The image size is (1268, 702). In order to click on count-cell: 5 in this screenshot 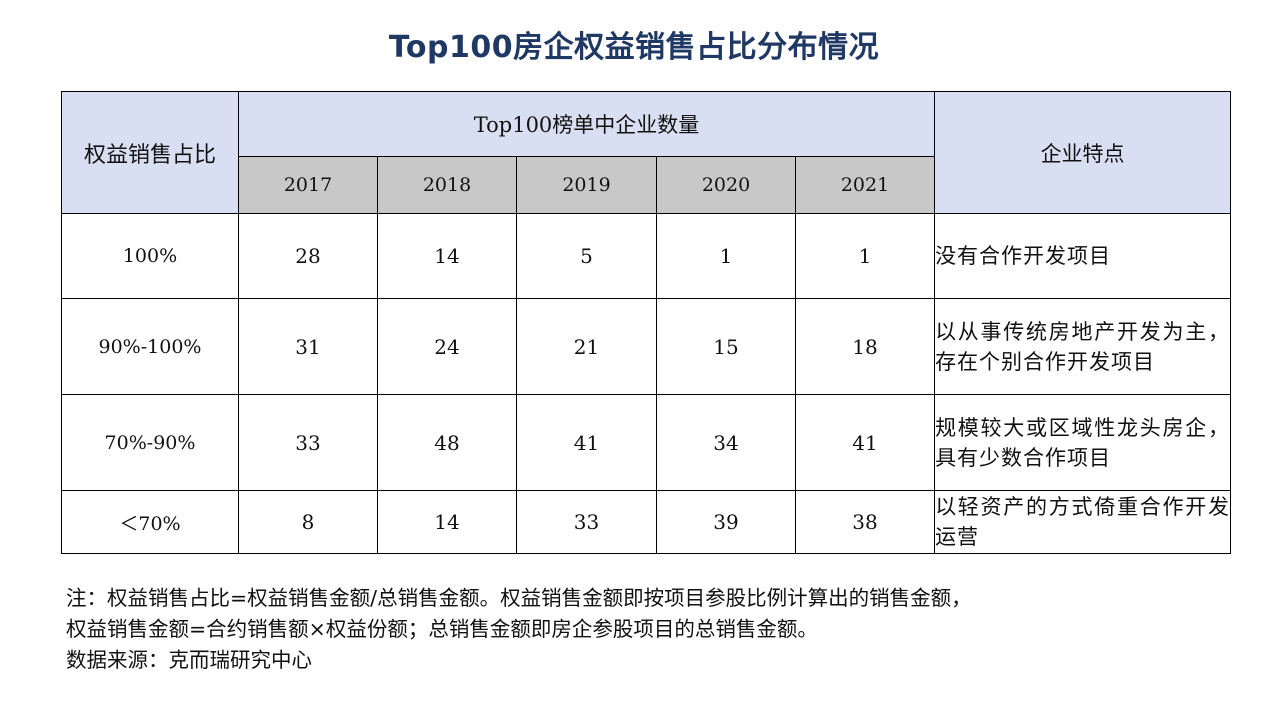, I will do `click(586, 256)`.